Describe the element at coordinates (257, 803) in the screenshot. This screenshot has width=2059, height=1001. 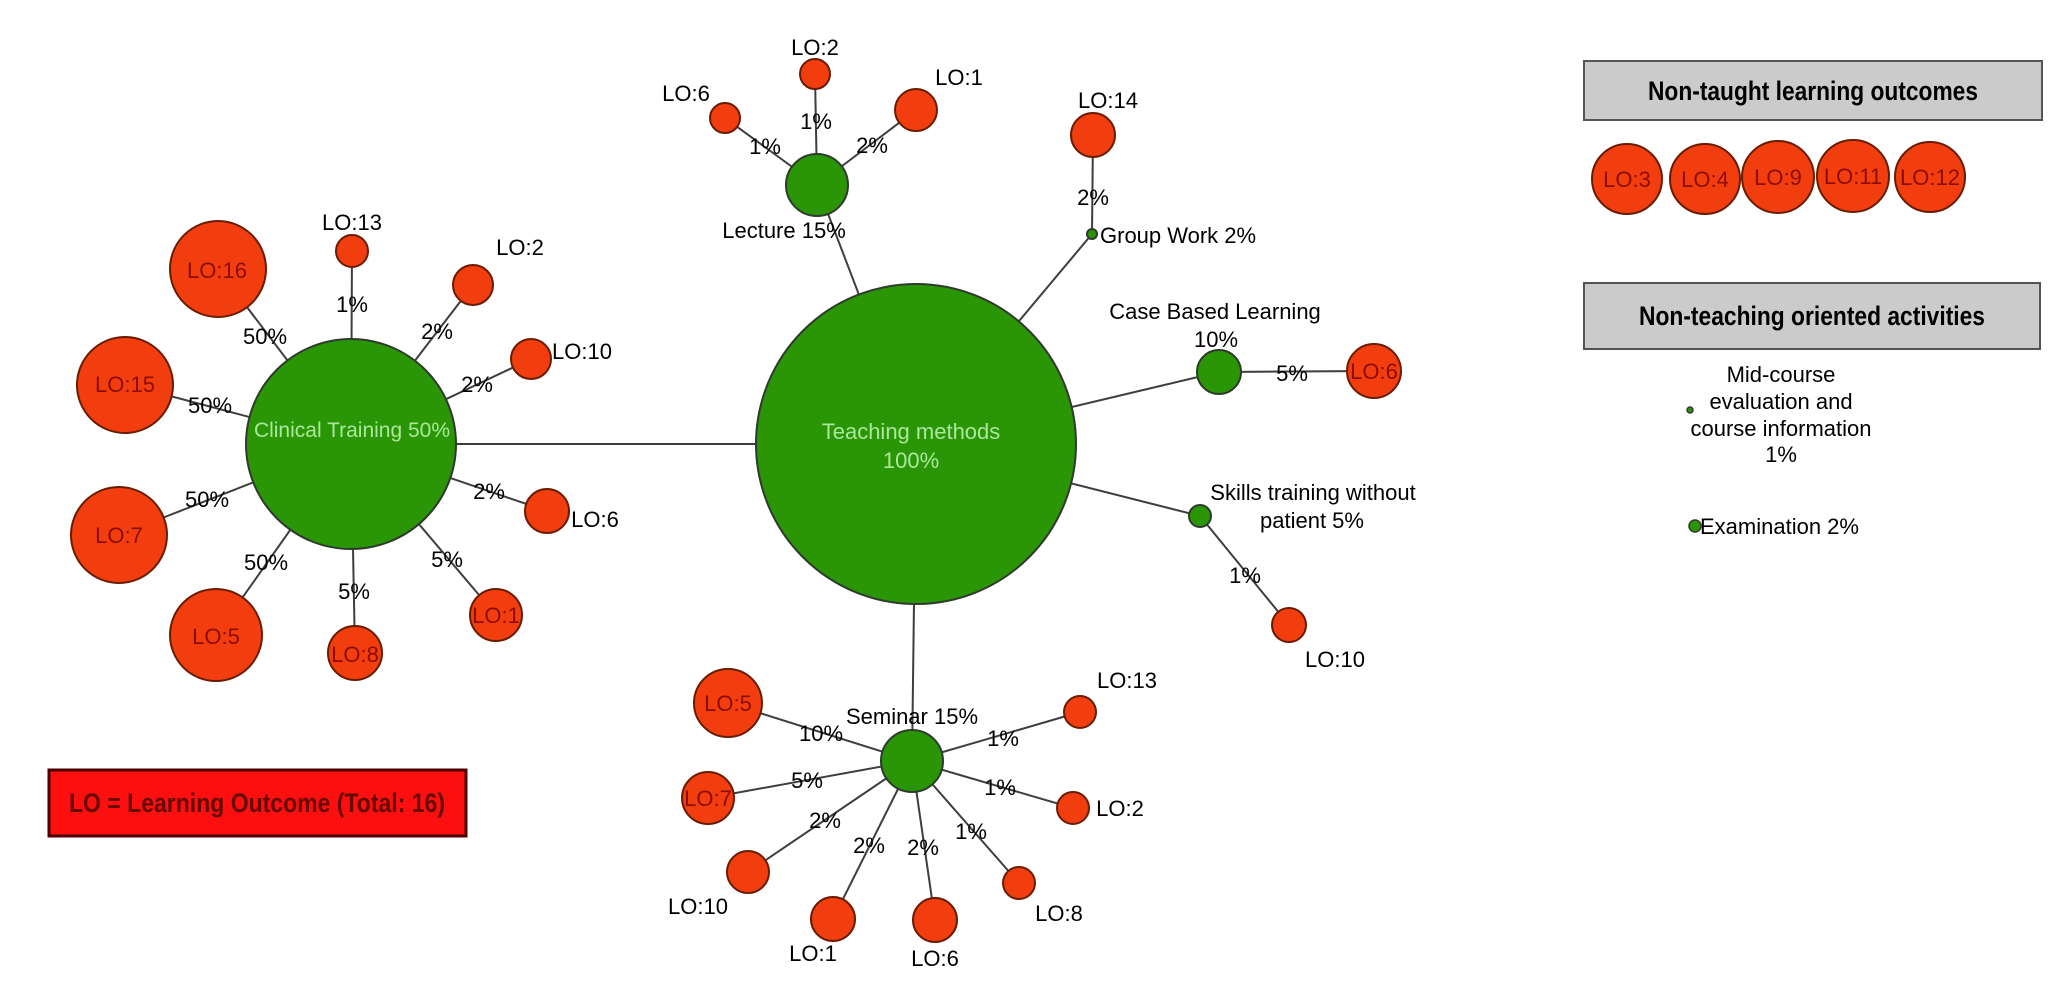
I see `svg-text:LO = Learning Outcome (Total:: LO = Learning Outcome (Total: 16)` at that location.